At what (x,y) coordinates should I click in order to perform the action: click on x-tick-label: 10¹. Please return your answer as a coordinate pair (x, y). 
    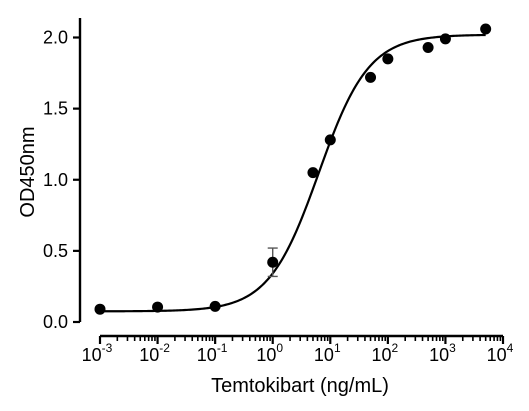
    Looking at the image, I should click on (327, 353).